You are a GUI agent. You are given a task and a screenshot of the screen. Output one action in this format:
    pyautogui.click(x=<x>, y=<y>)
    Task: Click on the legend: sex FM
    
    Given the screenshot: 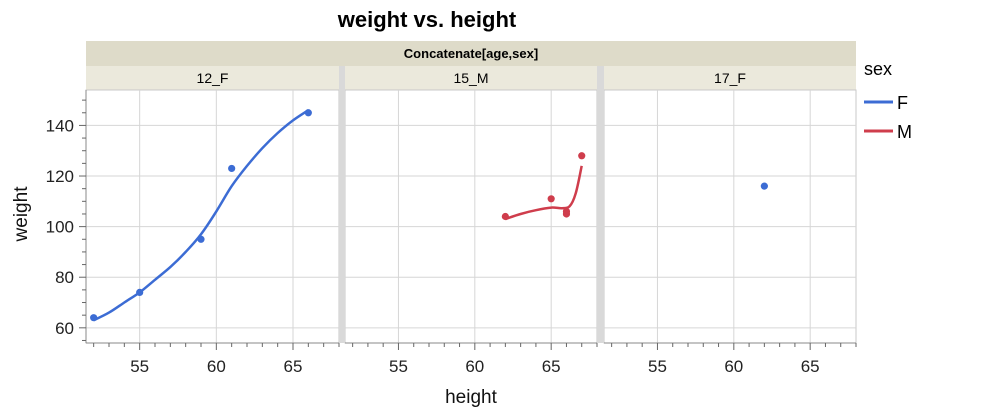 What is the action you would take?
    pyautogui.click(x=888, y=100)
    